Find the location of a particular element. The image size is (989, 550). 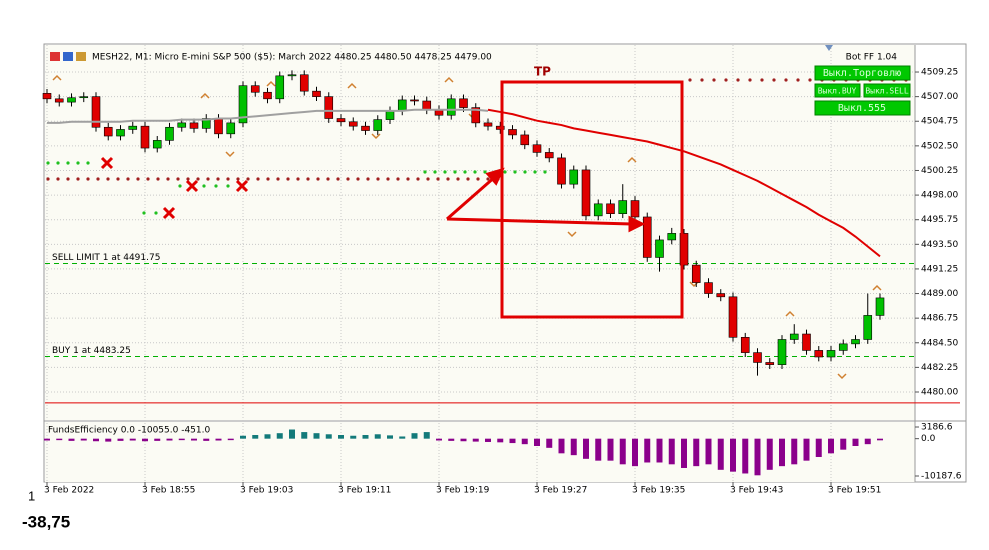

y-tick-label: 4498.00 is located at coordinates (939, 196).